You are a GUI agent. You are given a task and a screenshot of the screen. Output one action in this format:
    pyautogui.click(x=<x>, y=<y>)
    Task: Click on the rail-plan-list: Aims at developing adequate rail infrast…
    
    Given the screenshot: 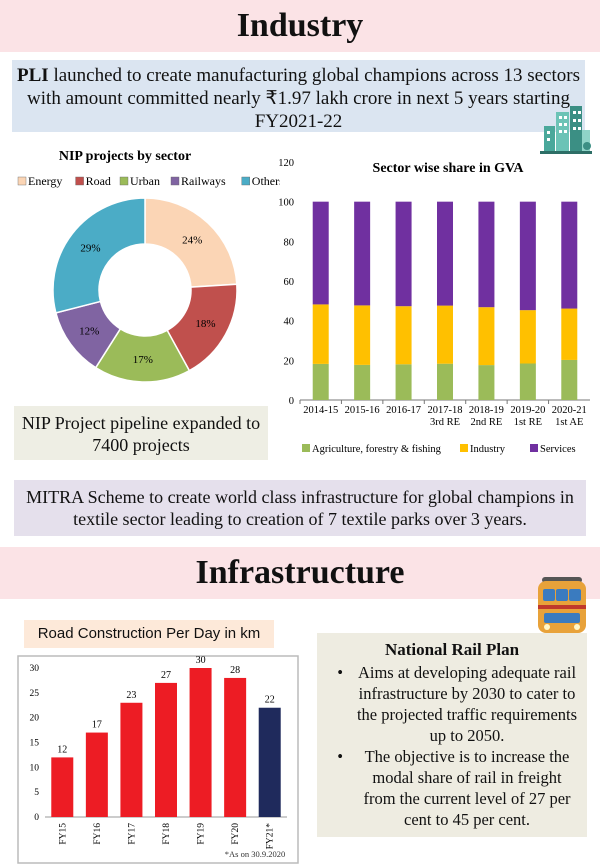 What is the action you would take?
    pyautogui.click(x=452, y=746)
    